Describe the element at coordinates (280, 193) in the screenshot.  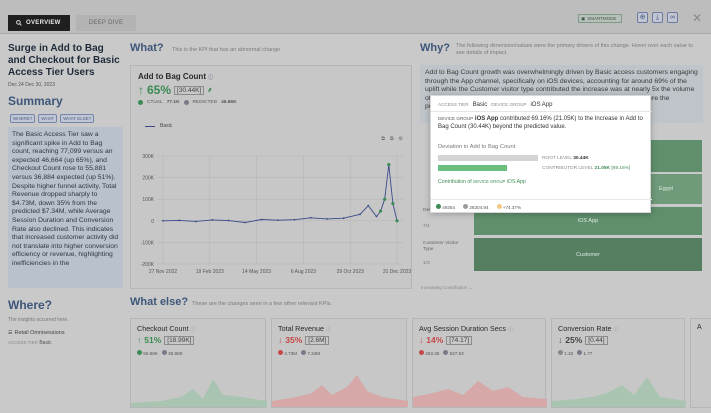
I see `series-line-basic` at that location.